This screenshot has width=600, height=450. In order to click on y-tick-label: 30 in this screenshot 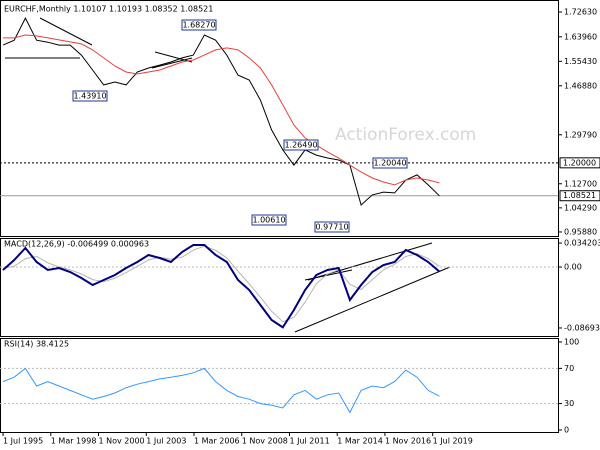, I will do `click(569, 403)`.